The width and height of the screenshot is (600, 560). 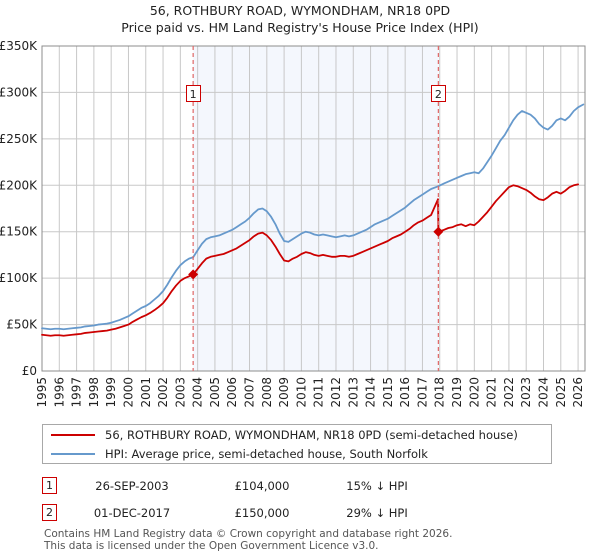 I want to click on svg-text: 2016, so click(x=405, y=392).